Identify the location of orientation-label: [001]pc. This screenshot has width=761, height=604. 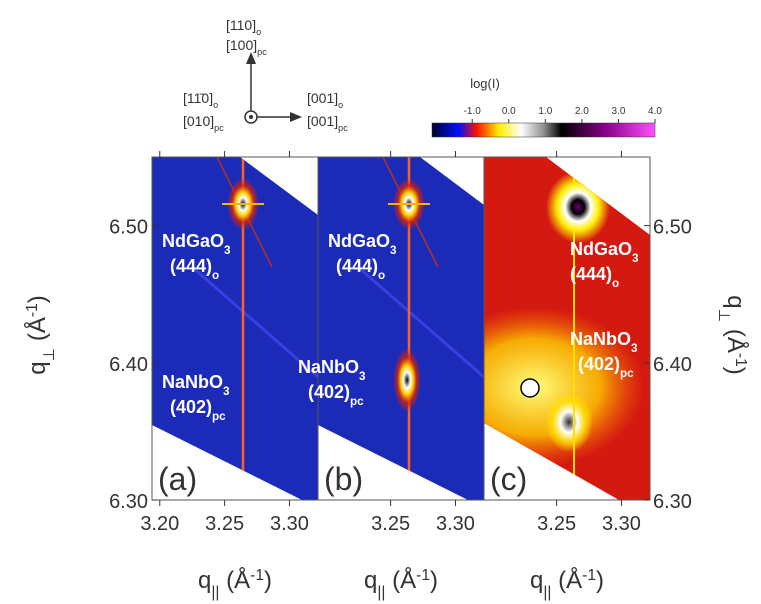
(327, 123).